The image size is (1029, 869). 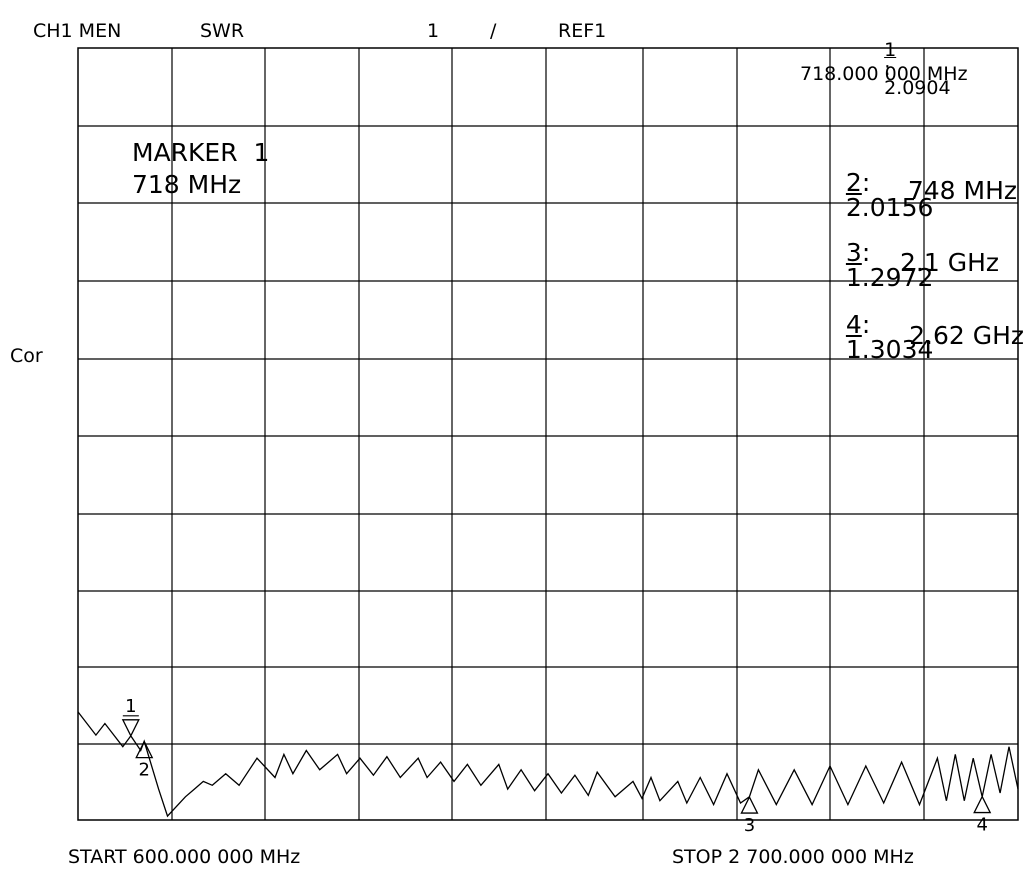 I want to click on marker-entry-3: 3: 1.2972, so click(x=881, y=252).